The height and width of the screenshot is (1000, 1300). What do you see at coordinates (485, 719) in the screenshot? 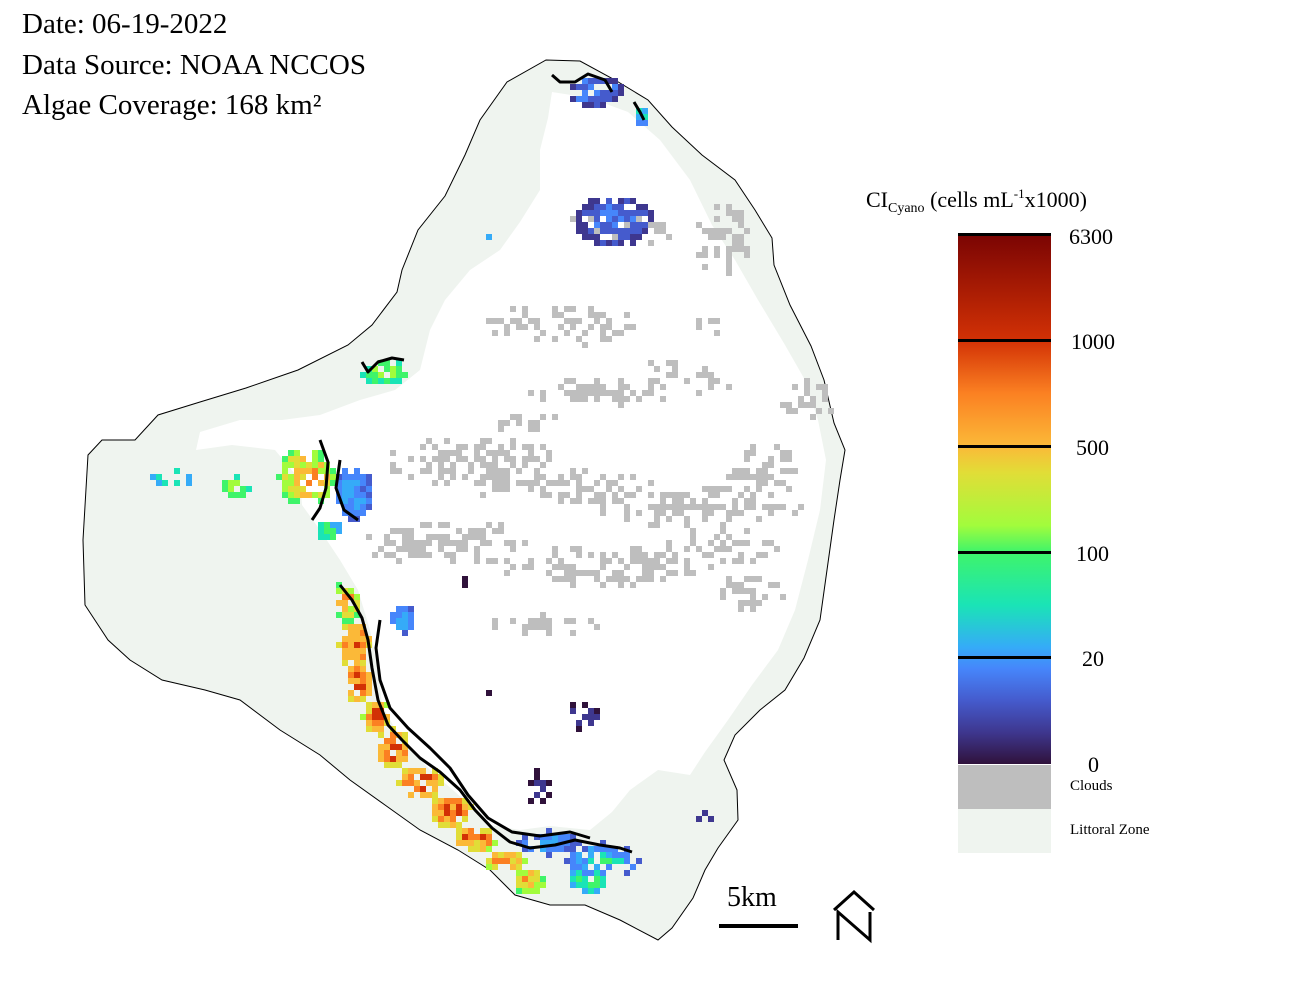
I see `contour-south-shore` at bounding box center [485, 719].